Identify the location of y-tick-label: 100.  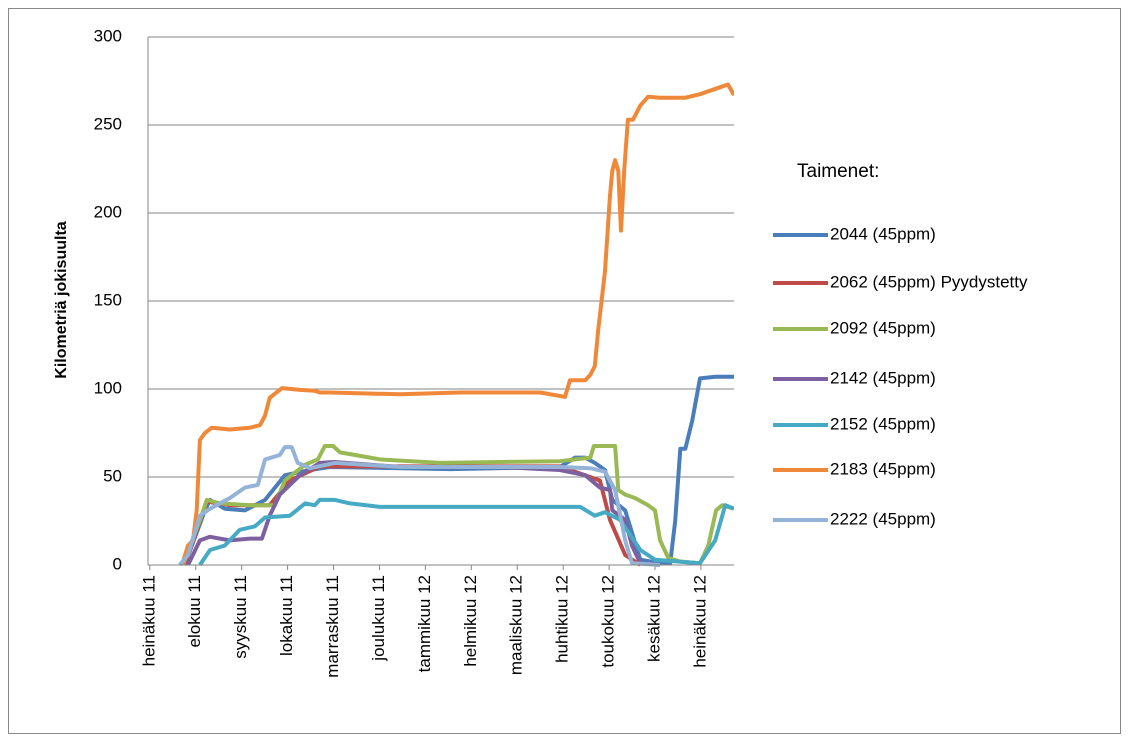
(108, 387).